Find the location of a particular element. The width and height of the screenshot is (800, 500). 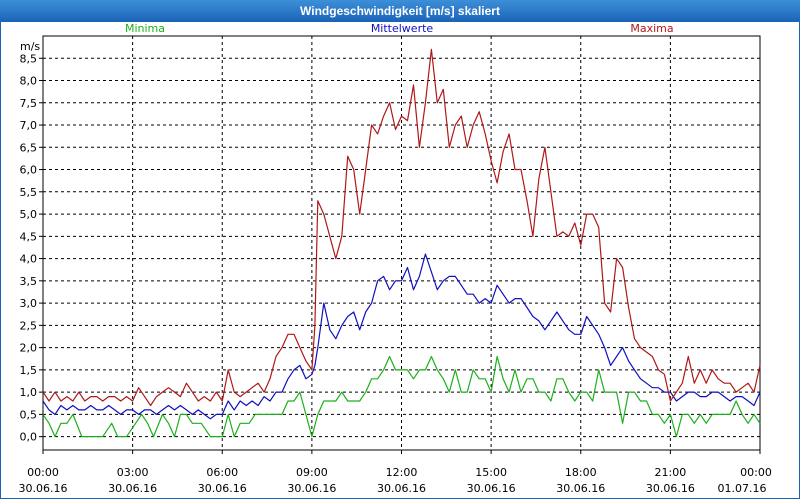

y-tick-label: 1,5 is located at coordinates (29, 370).